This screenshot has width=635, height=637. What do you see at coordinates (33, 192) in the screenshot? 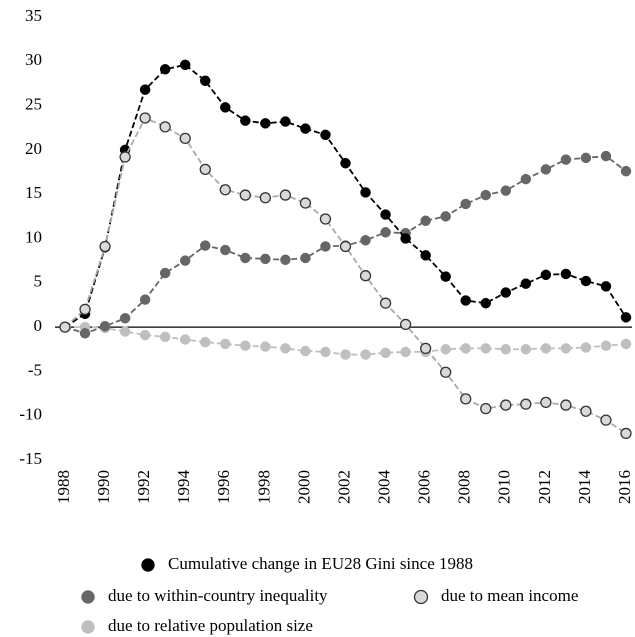
I see `y-tick-label: 15` at bounding box center [33, 192].